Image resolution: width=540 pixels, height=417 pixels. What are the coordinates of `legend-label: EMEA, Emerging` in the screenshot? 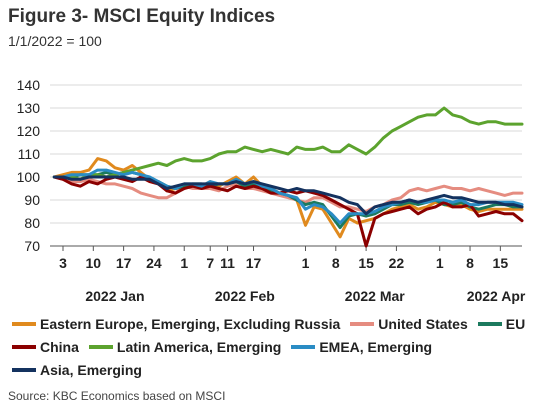 It's located at (376, 346).